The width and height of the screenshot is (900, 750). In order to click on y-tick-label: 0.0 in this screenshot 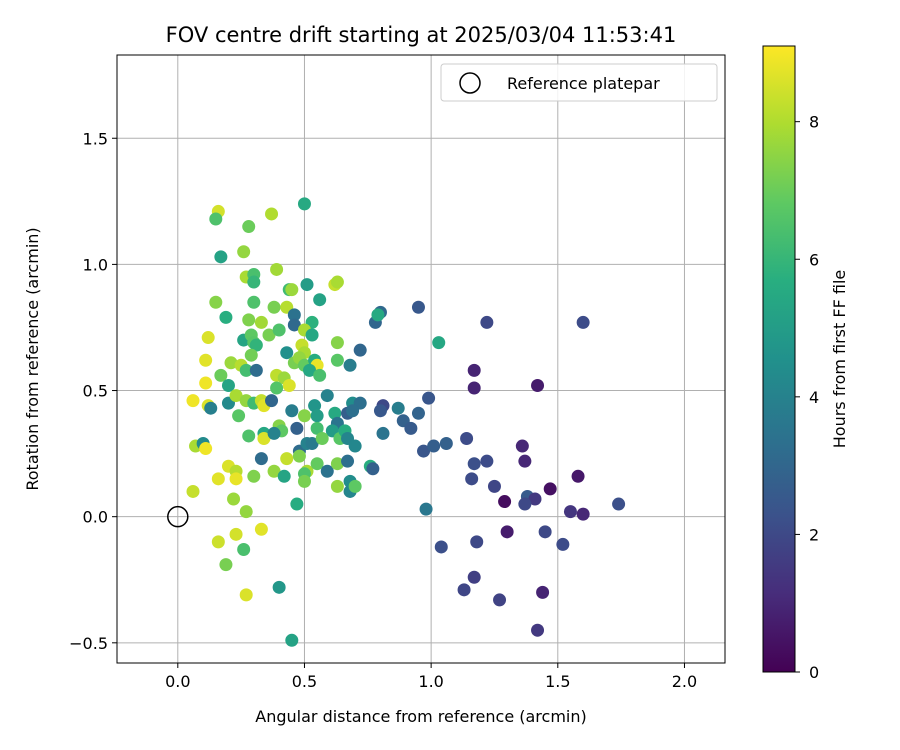, I will do `click(95, 517)`.